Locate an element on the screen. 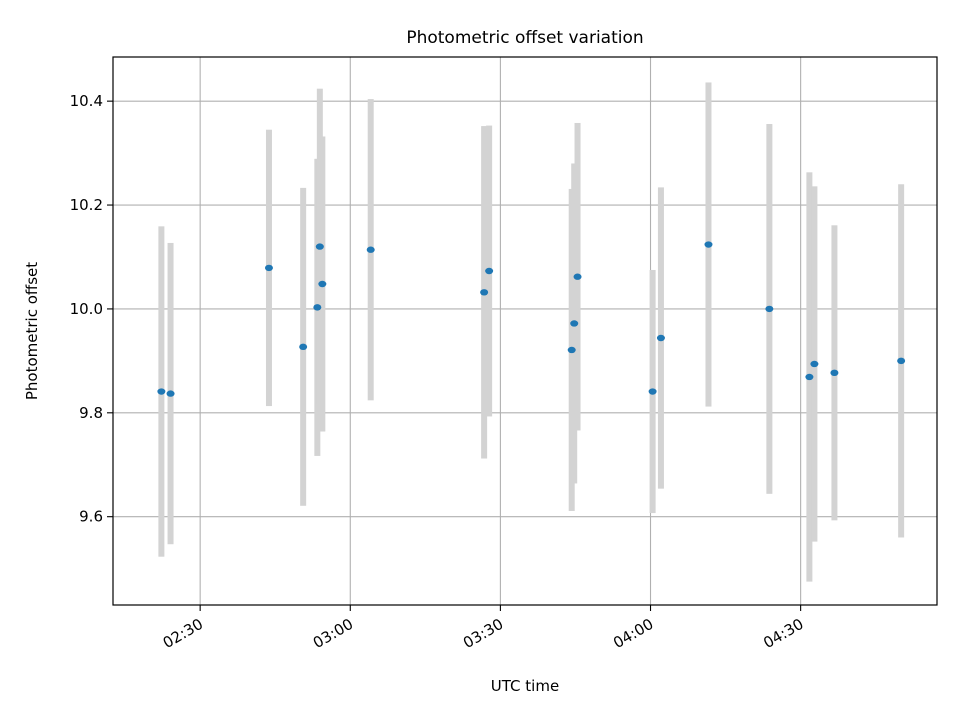 This screenshot has height=720, width=960. x-axis-label: UTC time is located at coordinates (525, 686).